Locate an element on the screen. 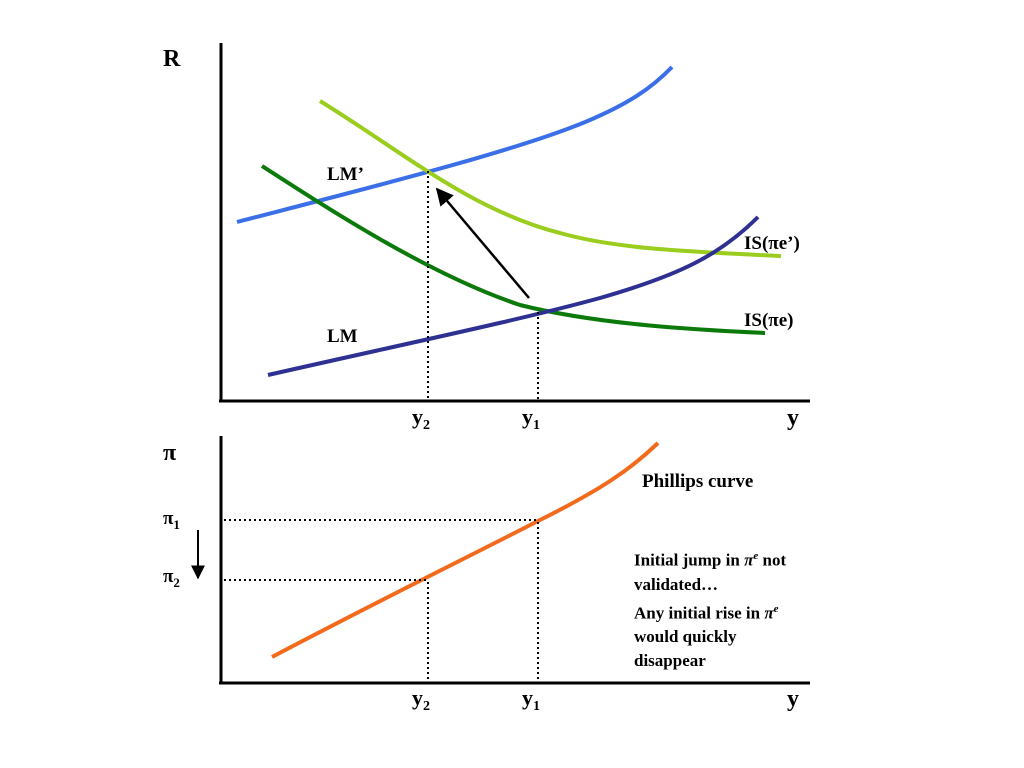 Image resolution: width=1024 pixels, height=768 pixels. phillips-curve is located at coordinates (465, 550).